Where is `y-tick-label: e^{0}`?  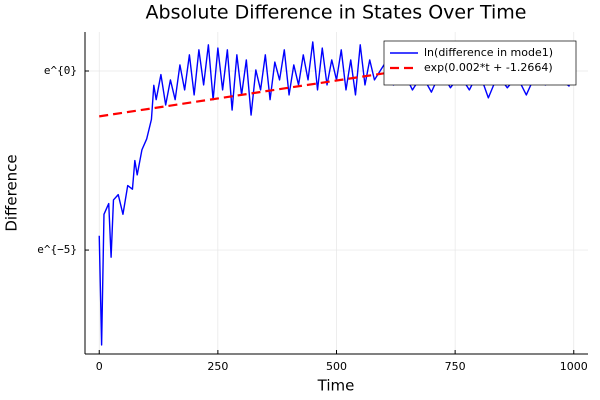
y-tick-label: e^{0} is located at coordinates (60, 70).